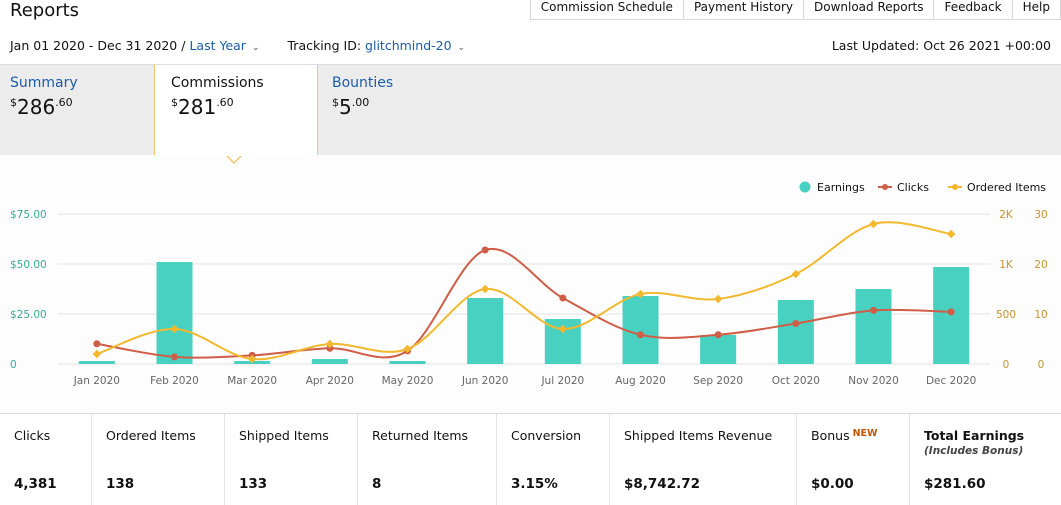 This screenshot has width=1061, height=505. I want to click on currency-symbol: $, so click(13, 102).